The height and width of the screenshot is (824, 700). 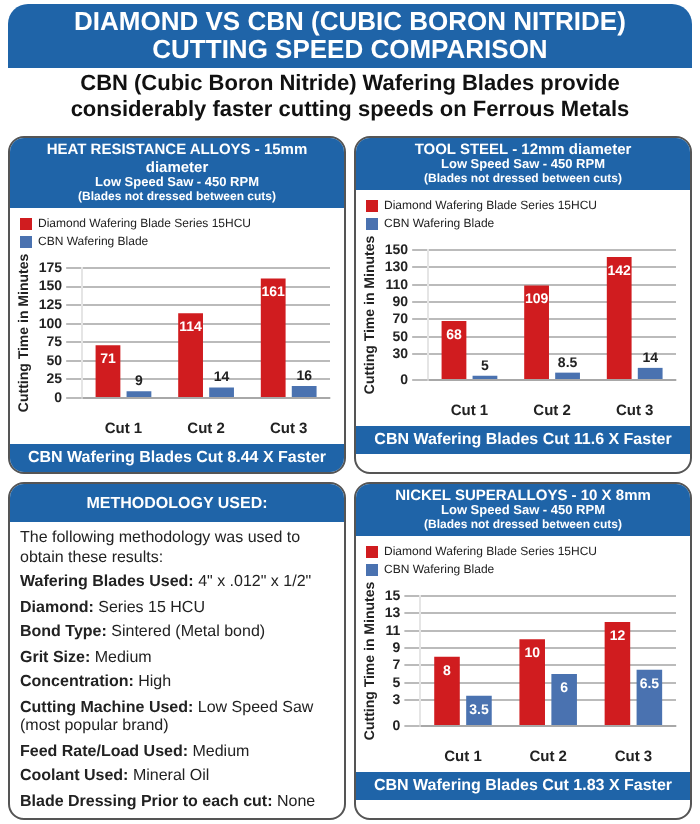 What do you see at coordinates (350, 36) in the screenshot?
I see `text: DIAMOND VS CBN (CUBIC BORON NITRIDE) CUTTING SPEED COMPARISON` at bounding box center [350, 36].